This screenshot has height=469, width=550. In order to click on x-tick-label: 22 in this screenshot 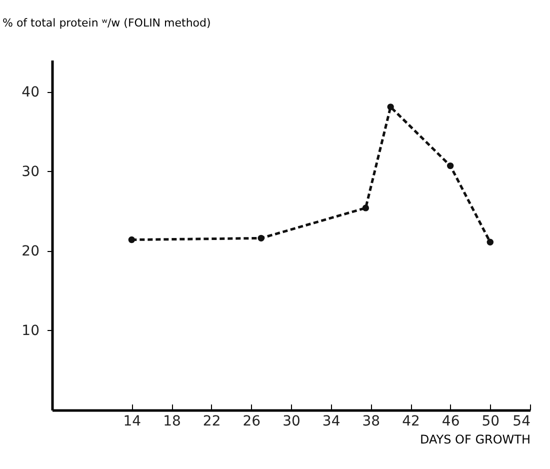, I will do `click(211, 422)`.